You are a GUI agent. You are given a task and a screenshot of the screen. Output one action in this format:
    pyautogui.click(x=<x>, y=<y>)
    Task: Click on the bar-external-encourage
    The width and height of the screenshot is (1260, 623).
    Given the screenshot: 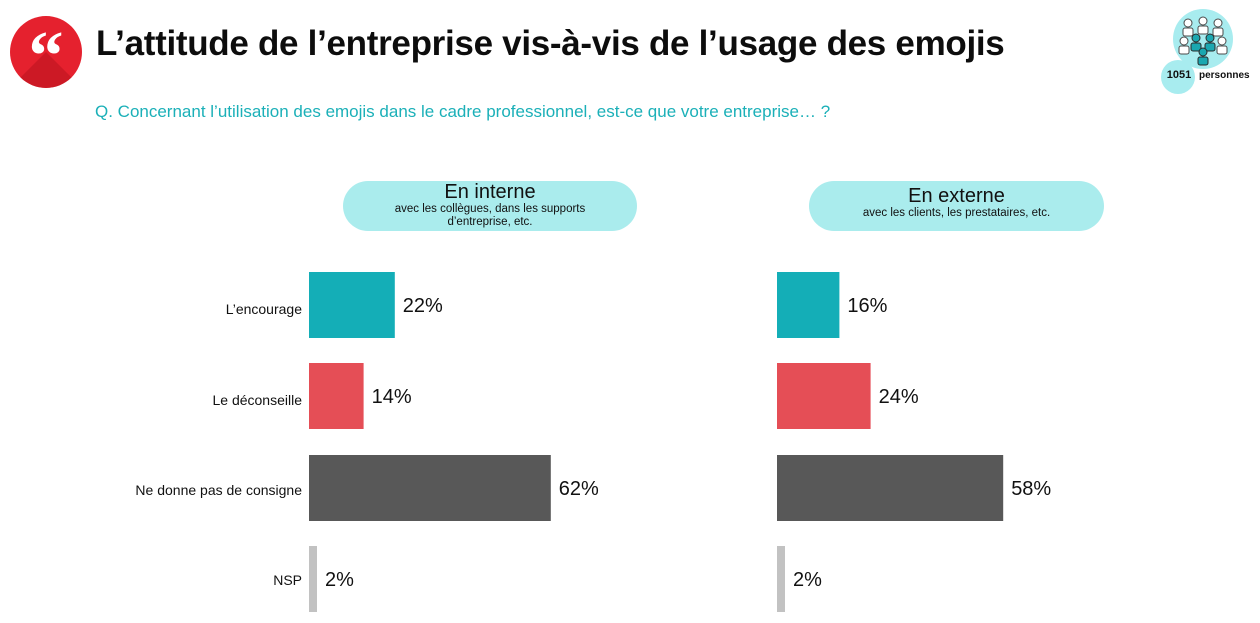 What is the action you would take?
    pyautogui.click(x=808, y=305)
    